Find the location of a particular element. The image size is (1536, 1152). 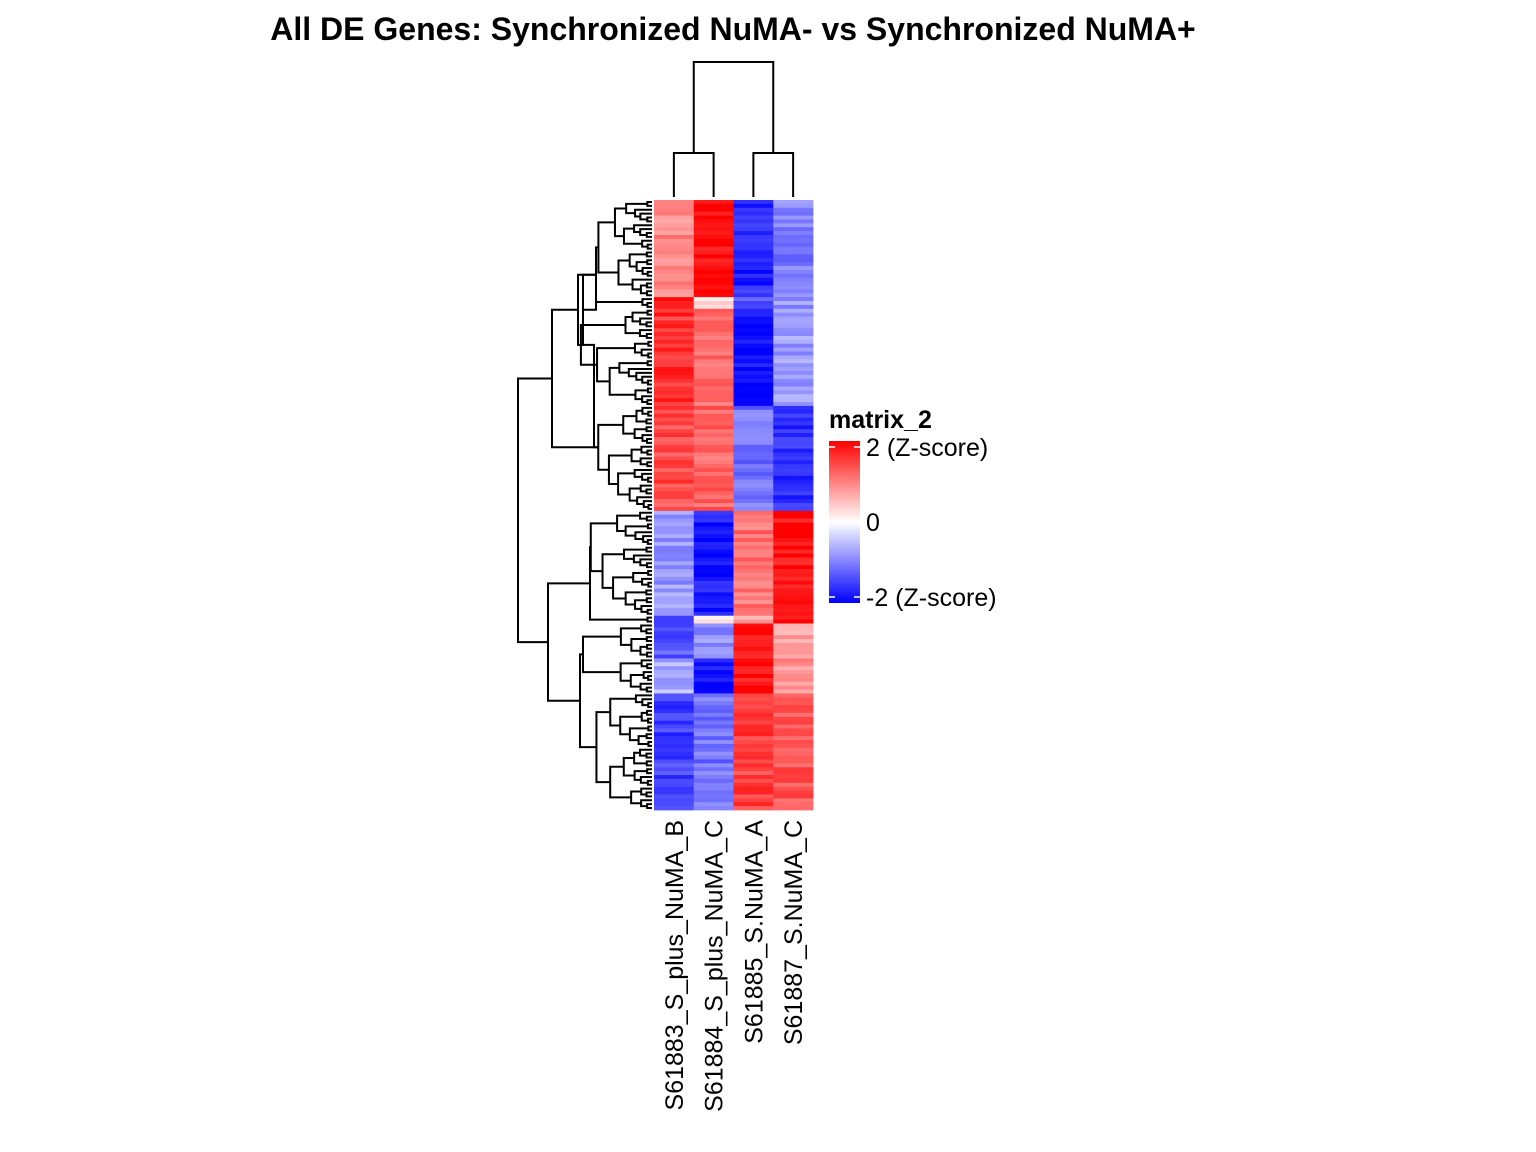

row-dendrogram is located at coordinates (584, 505).